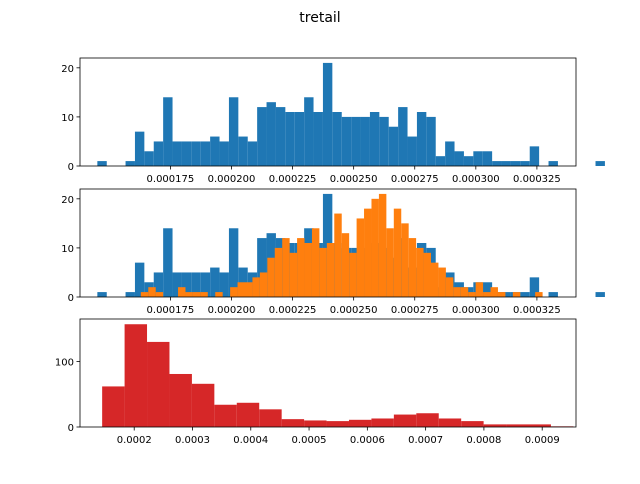 This screenshot has width=640, height=484. I want to click on x-tick-label: 0.0007, so click(425, 440).